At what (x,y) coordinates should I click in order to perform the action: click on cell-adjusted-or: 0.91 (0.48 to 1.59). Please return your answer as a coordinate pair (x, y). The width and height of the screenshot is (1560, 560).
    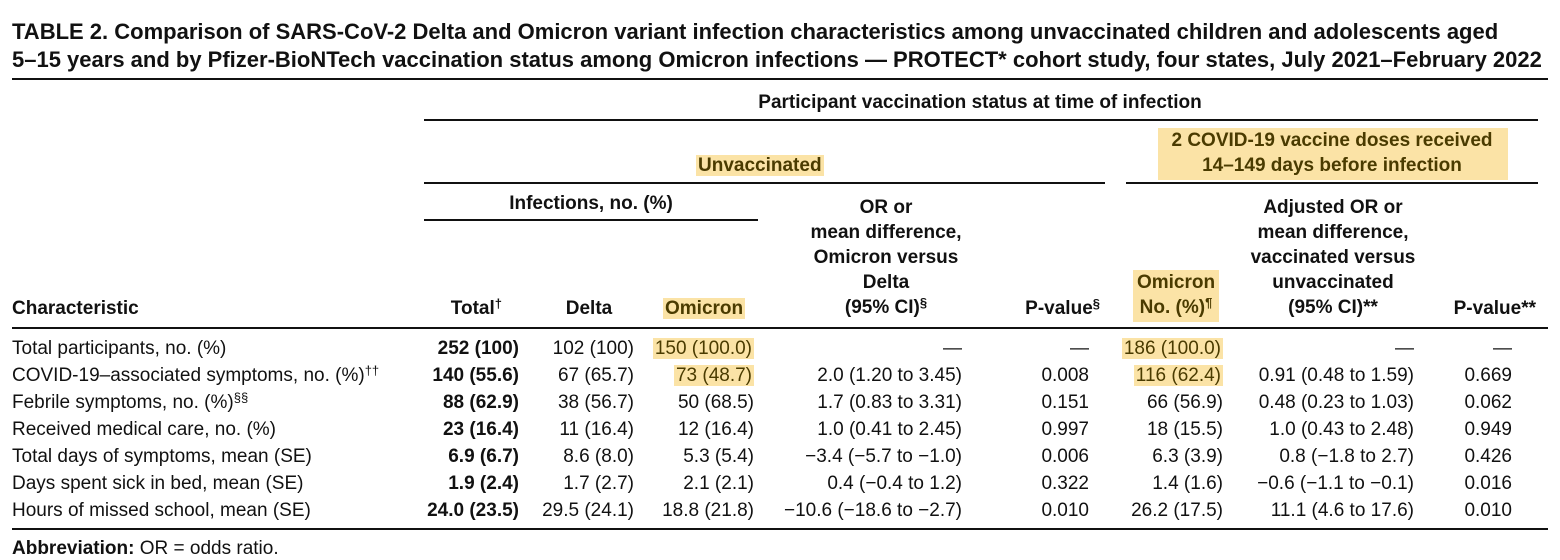
    Looking at the image, I should click on (1336, 375).